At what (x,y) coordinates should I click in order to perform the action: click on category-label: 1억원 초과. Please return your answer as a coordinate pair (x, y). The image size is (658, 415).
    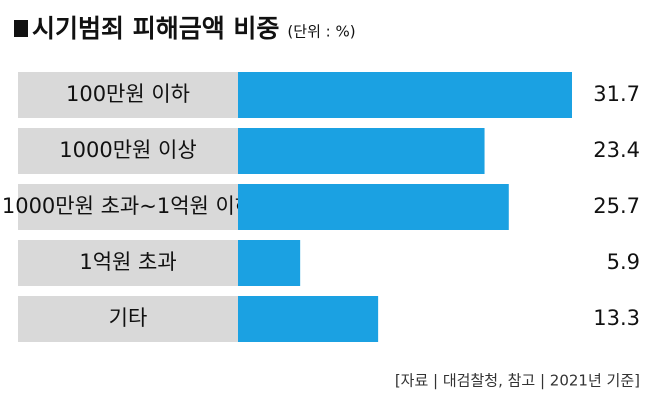
    Looking at the image, I should click on (127, 262).